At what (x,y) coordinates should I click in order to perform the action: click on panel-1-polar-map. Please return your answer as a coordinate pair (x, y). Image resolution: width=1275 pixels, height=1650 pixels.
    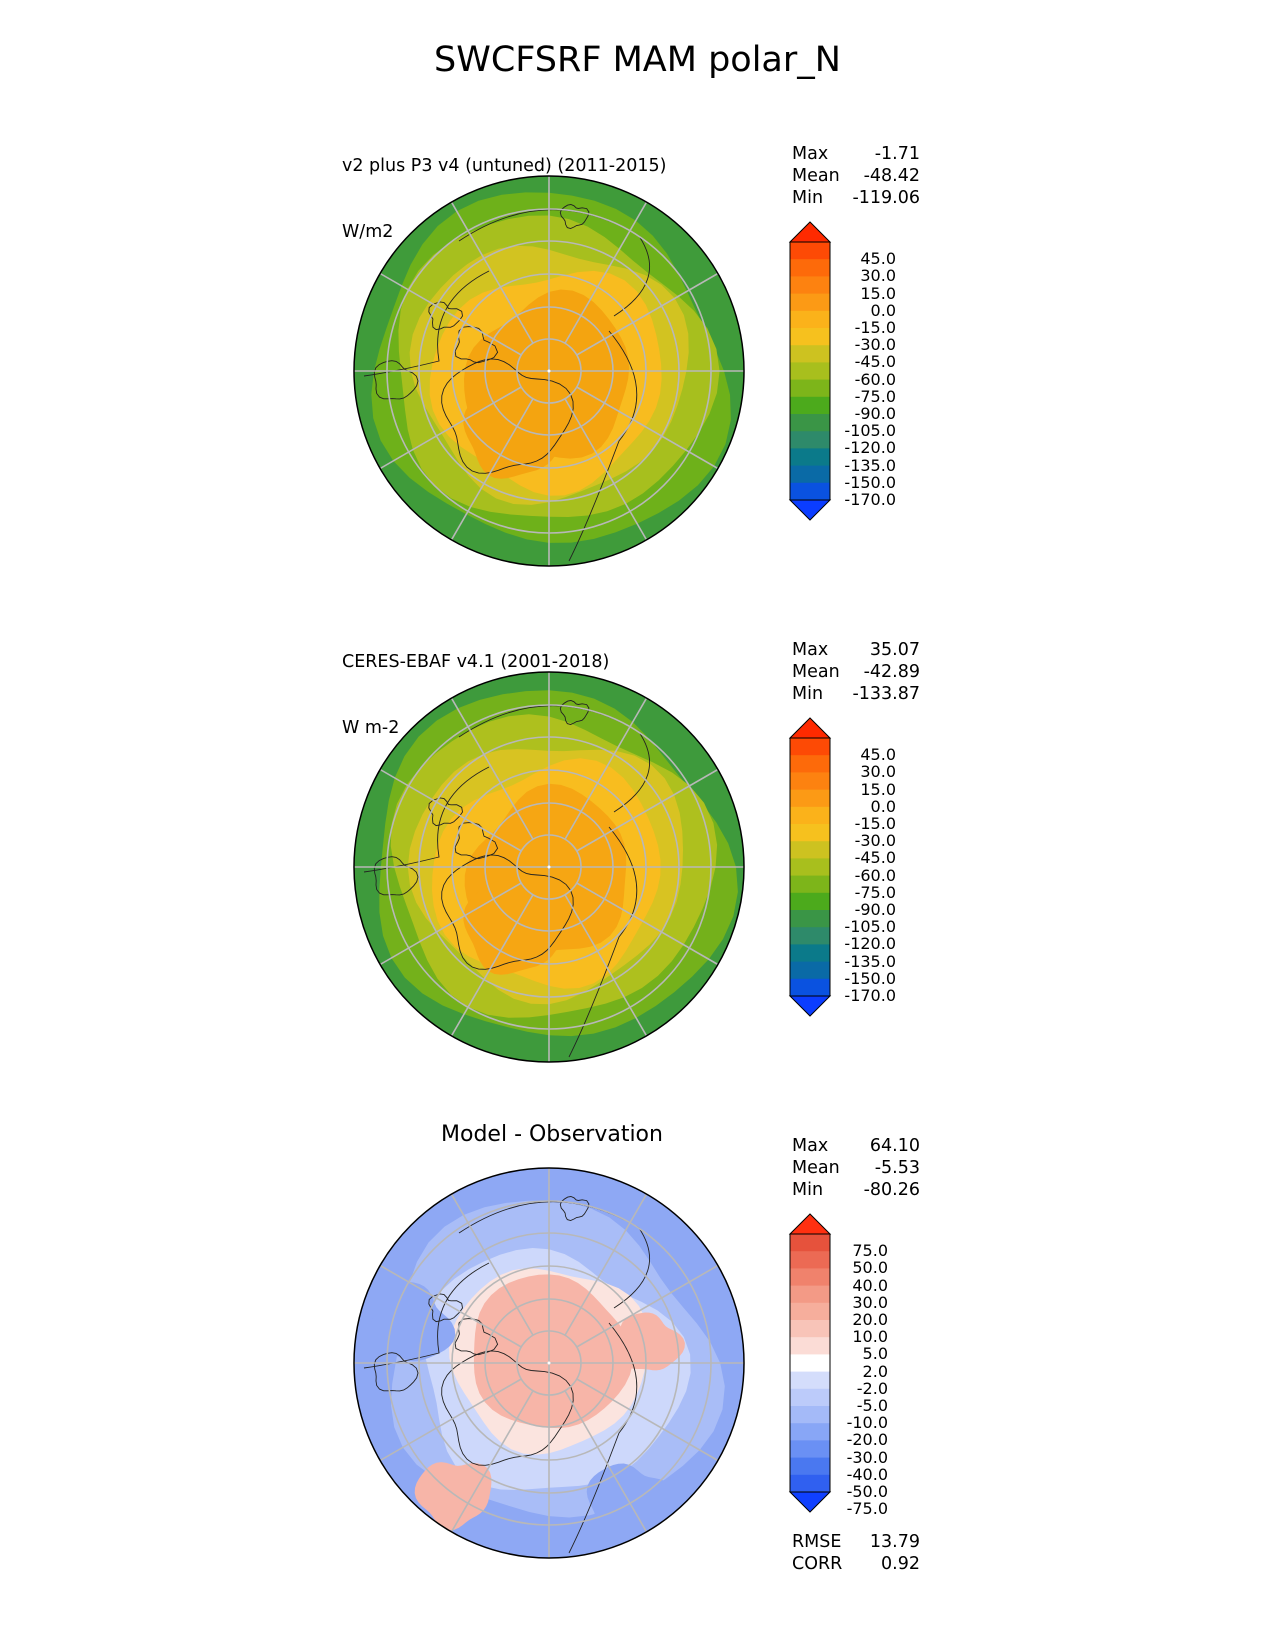
    Looking at the image, I should click on (549, 371).